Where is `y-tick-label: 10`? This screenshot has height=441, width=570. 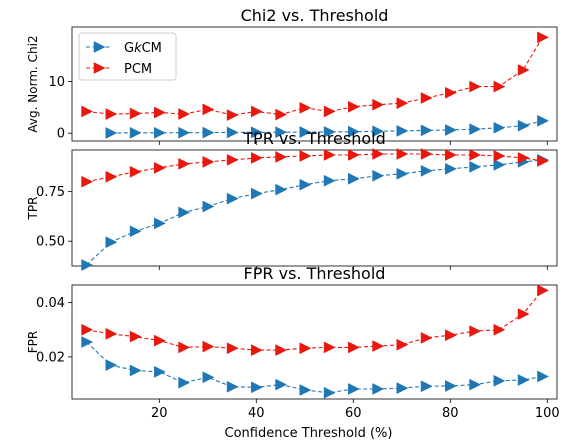 y-tick-label: 10 is located at coordinates (56, 82).